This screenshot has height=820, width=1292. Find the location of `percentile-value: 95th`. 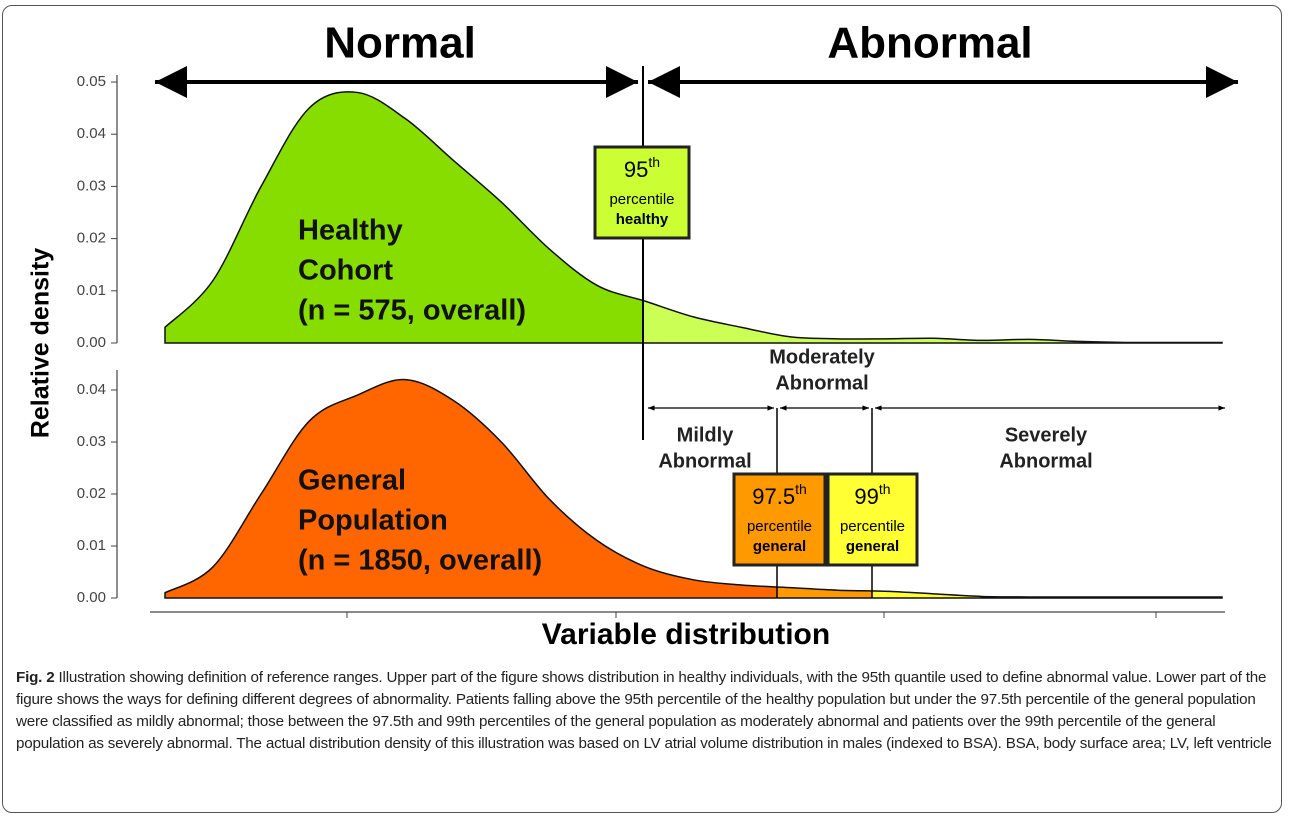

percentile-value: 95th is located at coordinates (642, 168).